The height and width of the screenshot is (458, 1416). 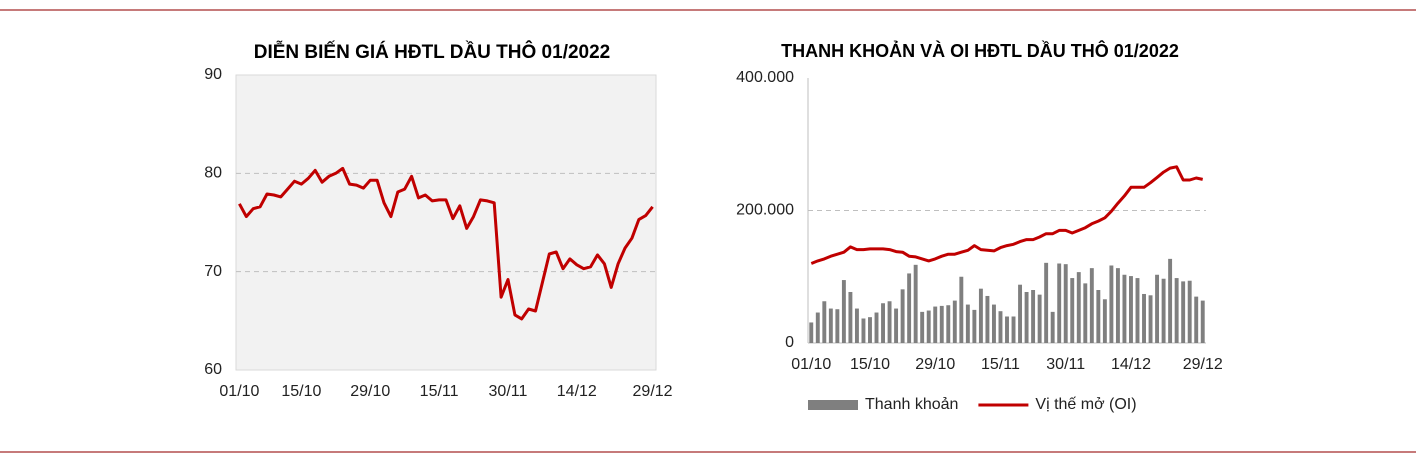 I want to click on chart-title: DIỄN BIẾN GIÁ HĐTL DẦU THÔ 01/2022, so click(x=432, y=52).